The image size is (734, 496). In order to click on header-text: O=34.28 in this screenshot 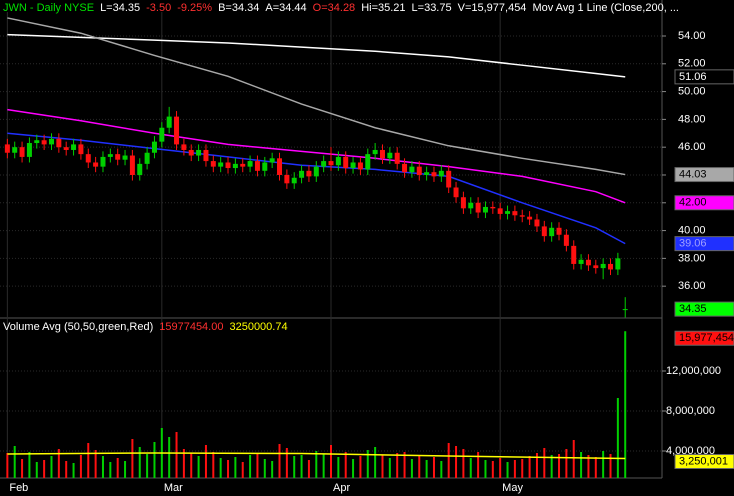, I will do `click(334, 8)`.